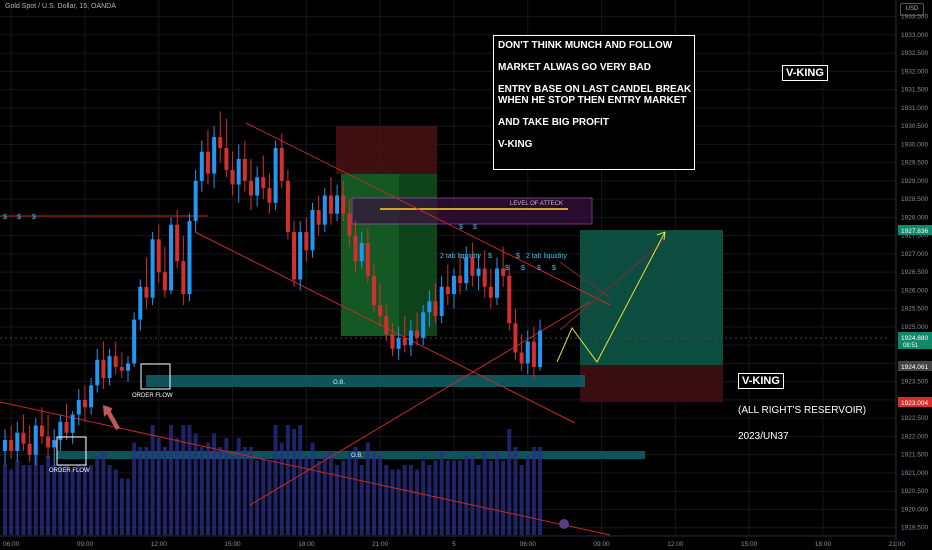  Describe the element at coordinates (805, 73) in the screenshot. I see `vking-badge-top: V-KING` at that location.